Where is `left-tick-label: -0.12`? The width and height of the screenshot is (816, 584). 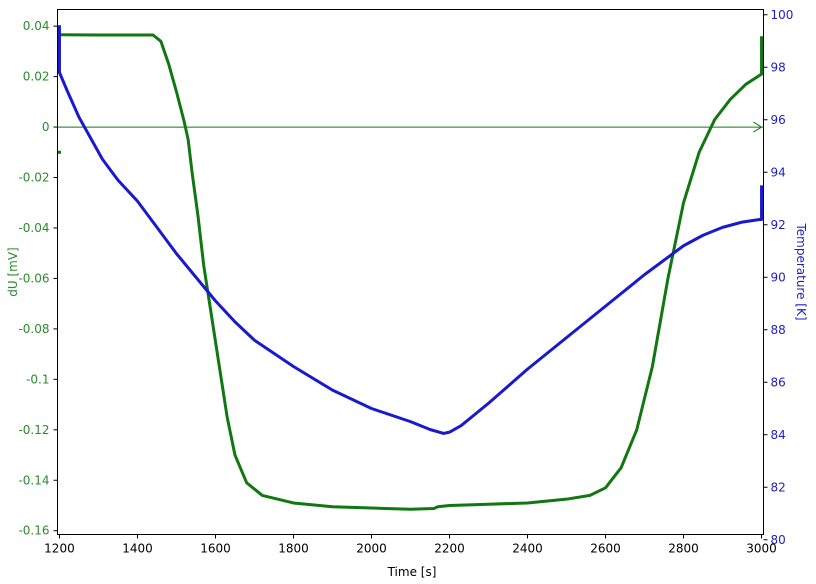
left-tick-label: -0.12 is located at coordinates (33, 430).